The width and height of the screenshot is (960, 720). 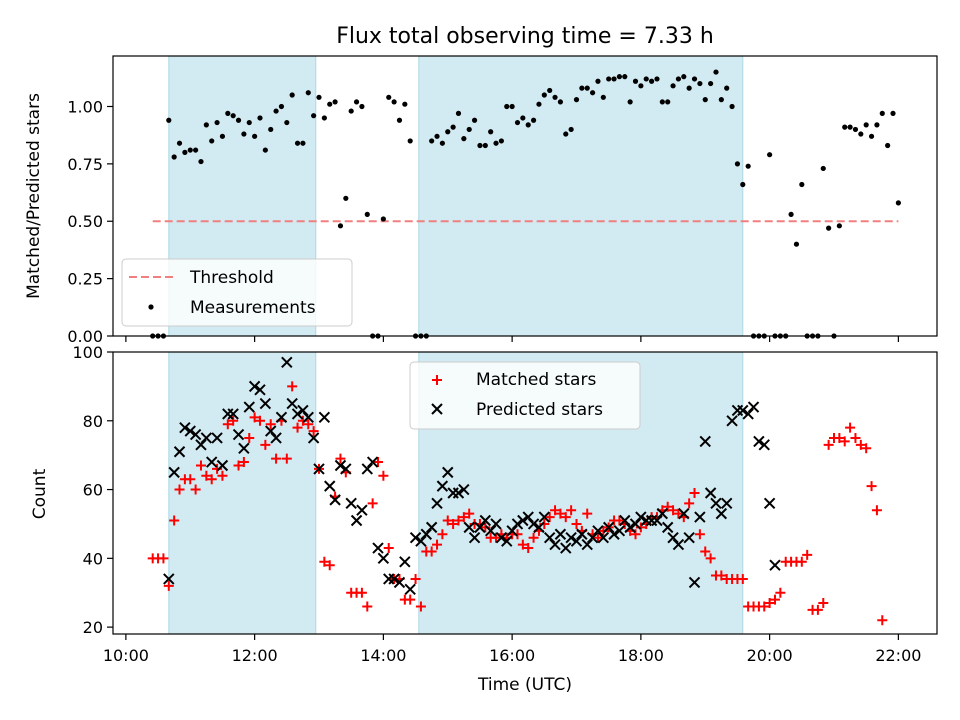 I want to click on predicted-legend-swatch, so click(x=437, y=409).